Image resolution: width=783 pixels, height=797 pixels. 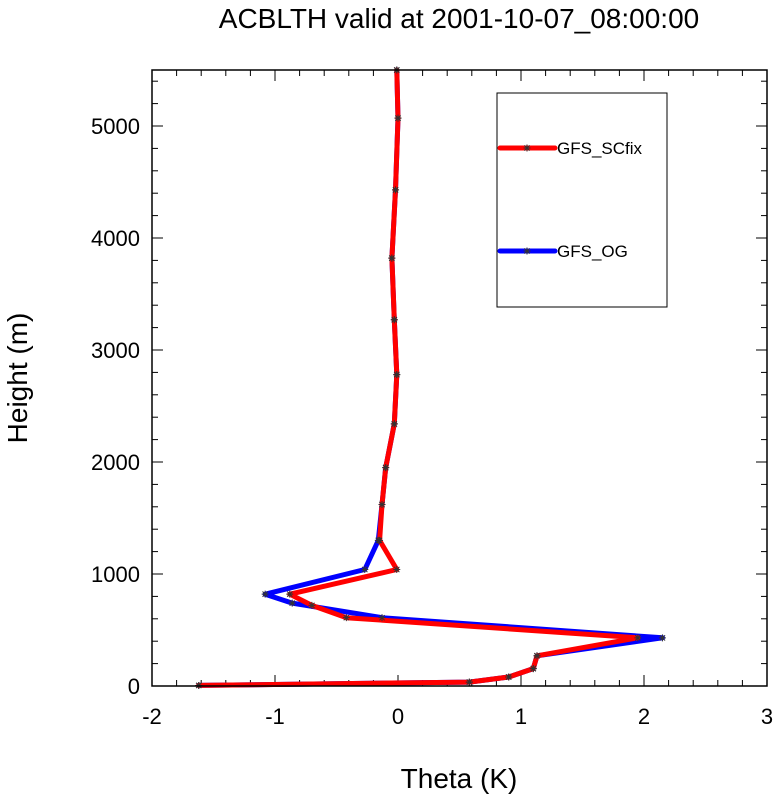 What do you see at coordinates (134, 686) in the screenshot?
I see `y-tick-label: 0` at bounding box center [134, 686].